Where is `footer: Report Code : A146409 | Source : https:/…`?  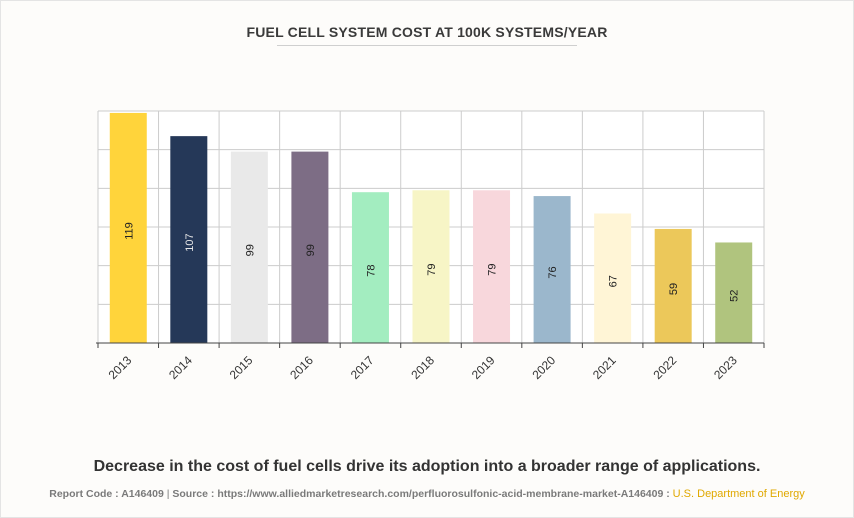 footer: Report Code : A146409 | Source : https:/… is located at coordinates (427, 494).